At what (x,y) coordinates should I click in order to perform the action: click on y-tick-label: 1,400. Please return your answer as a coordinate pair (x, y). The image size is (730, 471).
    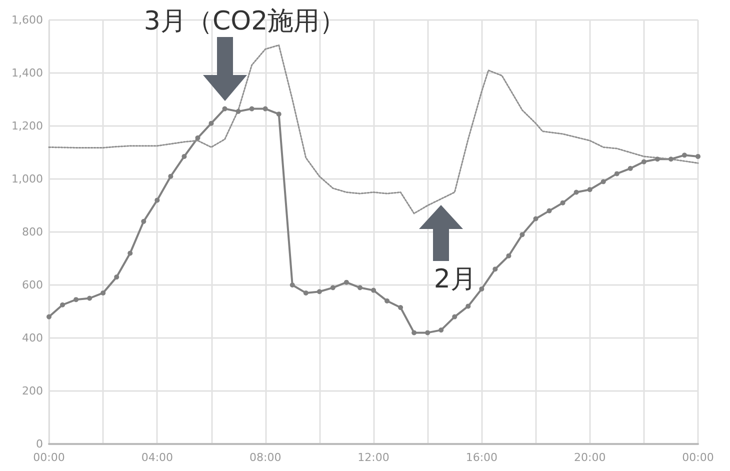
    Looking at the image, I should click on (27, 73).